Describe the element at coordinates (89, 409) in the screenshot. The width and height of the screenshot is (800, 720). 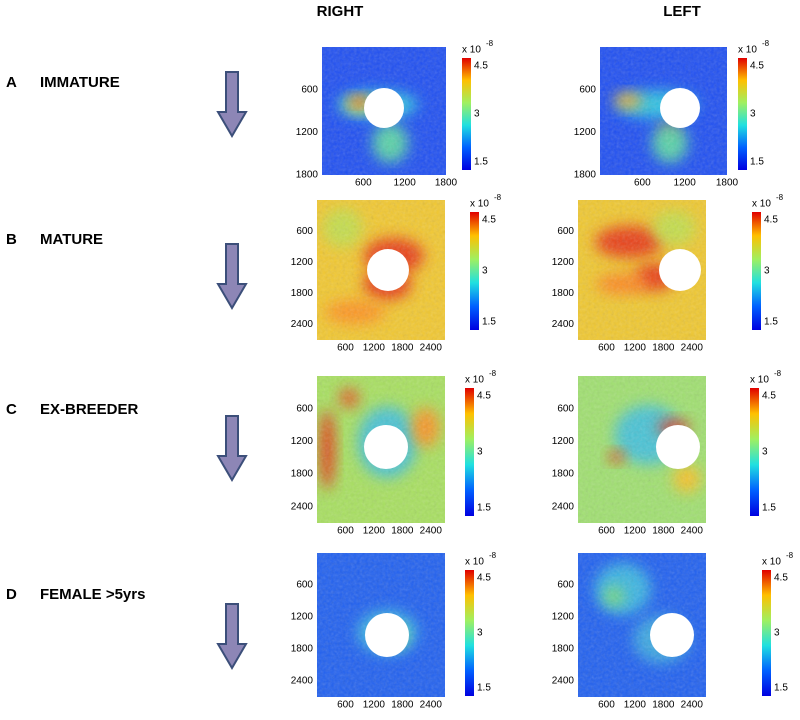
I see `row-label: EX-BREEDER` at that location.